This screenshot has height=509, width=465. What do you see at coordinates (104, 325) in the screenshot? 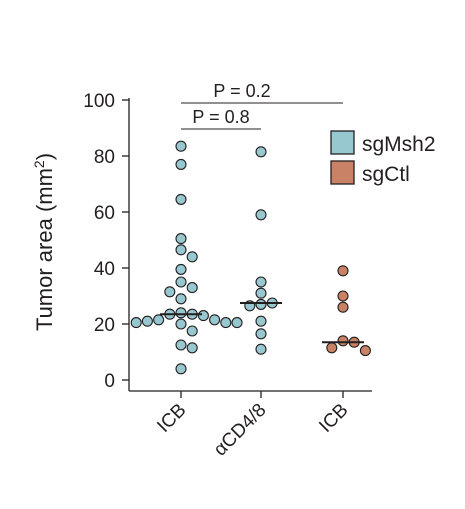
I see `y-tick-label: 20` at bounding box center [104, 325].